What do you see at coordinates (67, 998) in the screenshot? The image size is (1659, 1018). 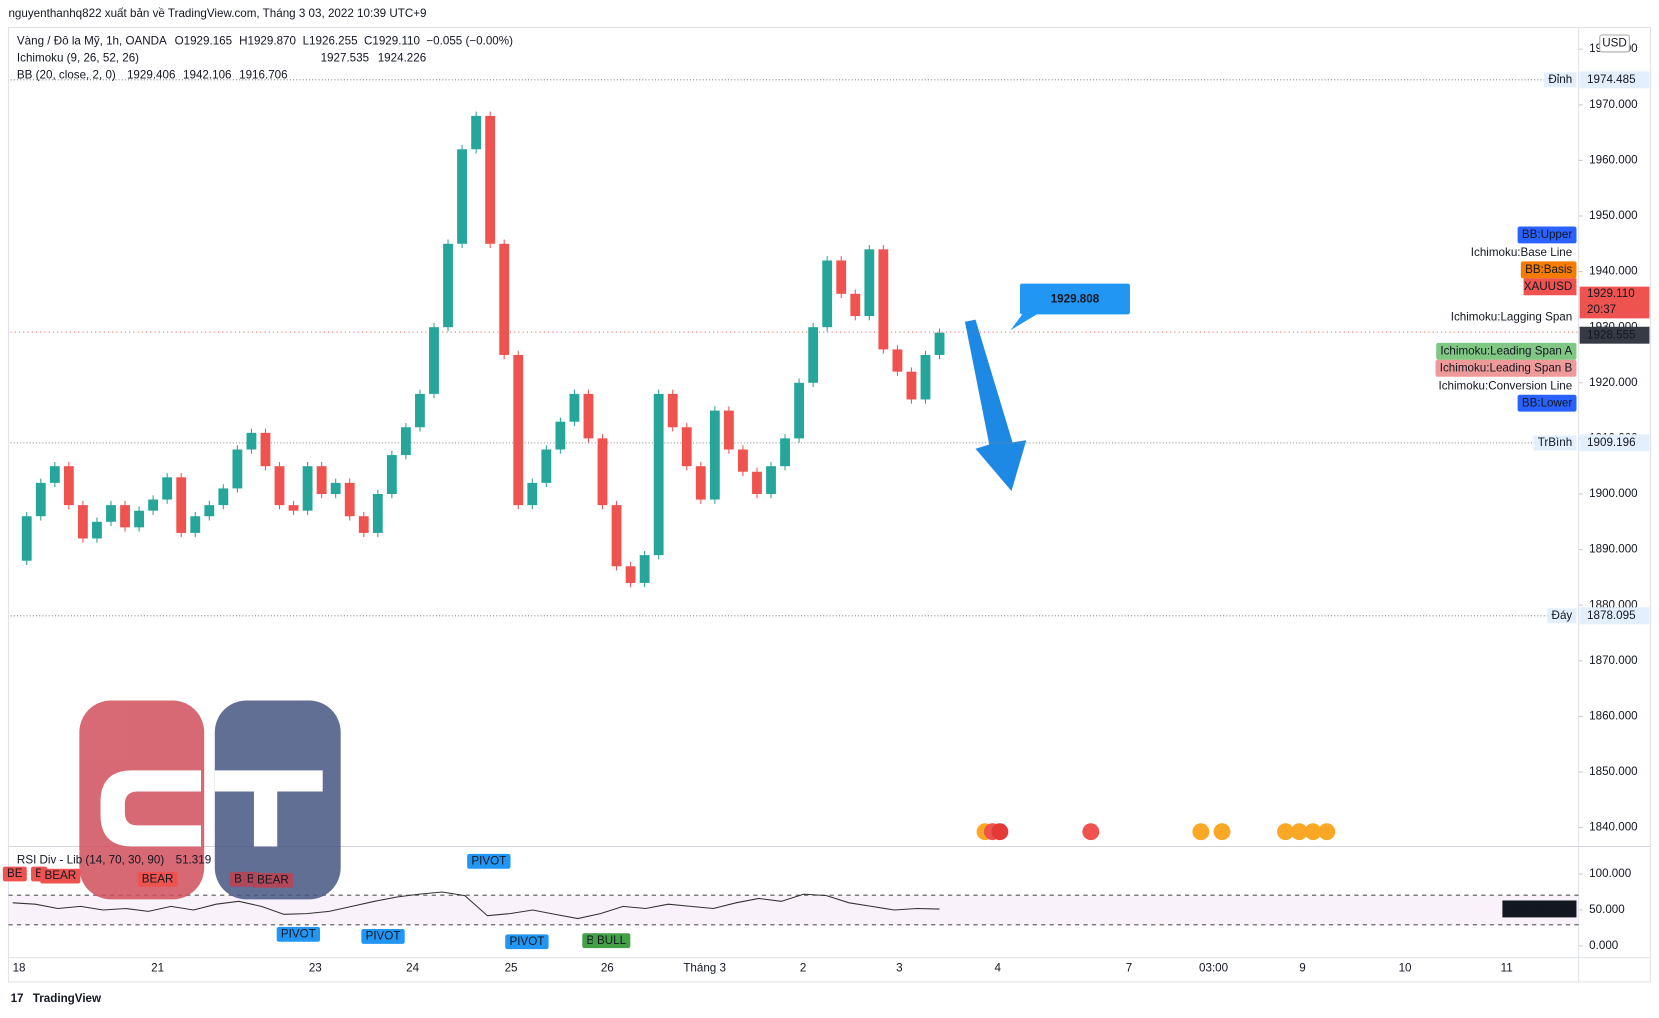 I see `footer-brand: TradingView` at bounding box center [67, 998].